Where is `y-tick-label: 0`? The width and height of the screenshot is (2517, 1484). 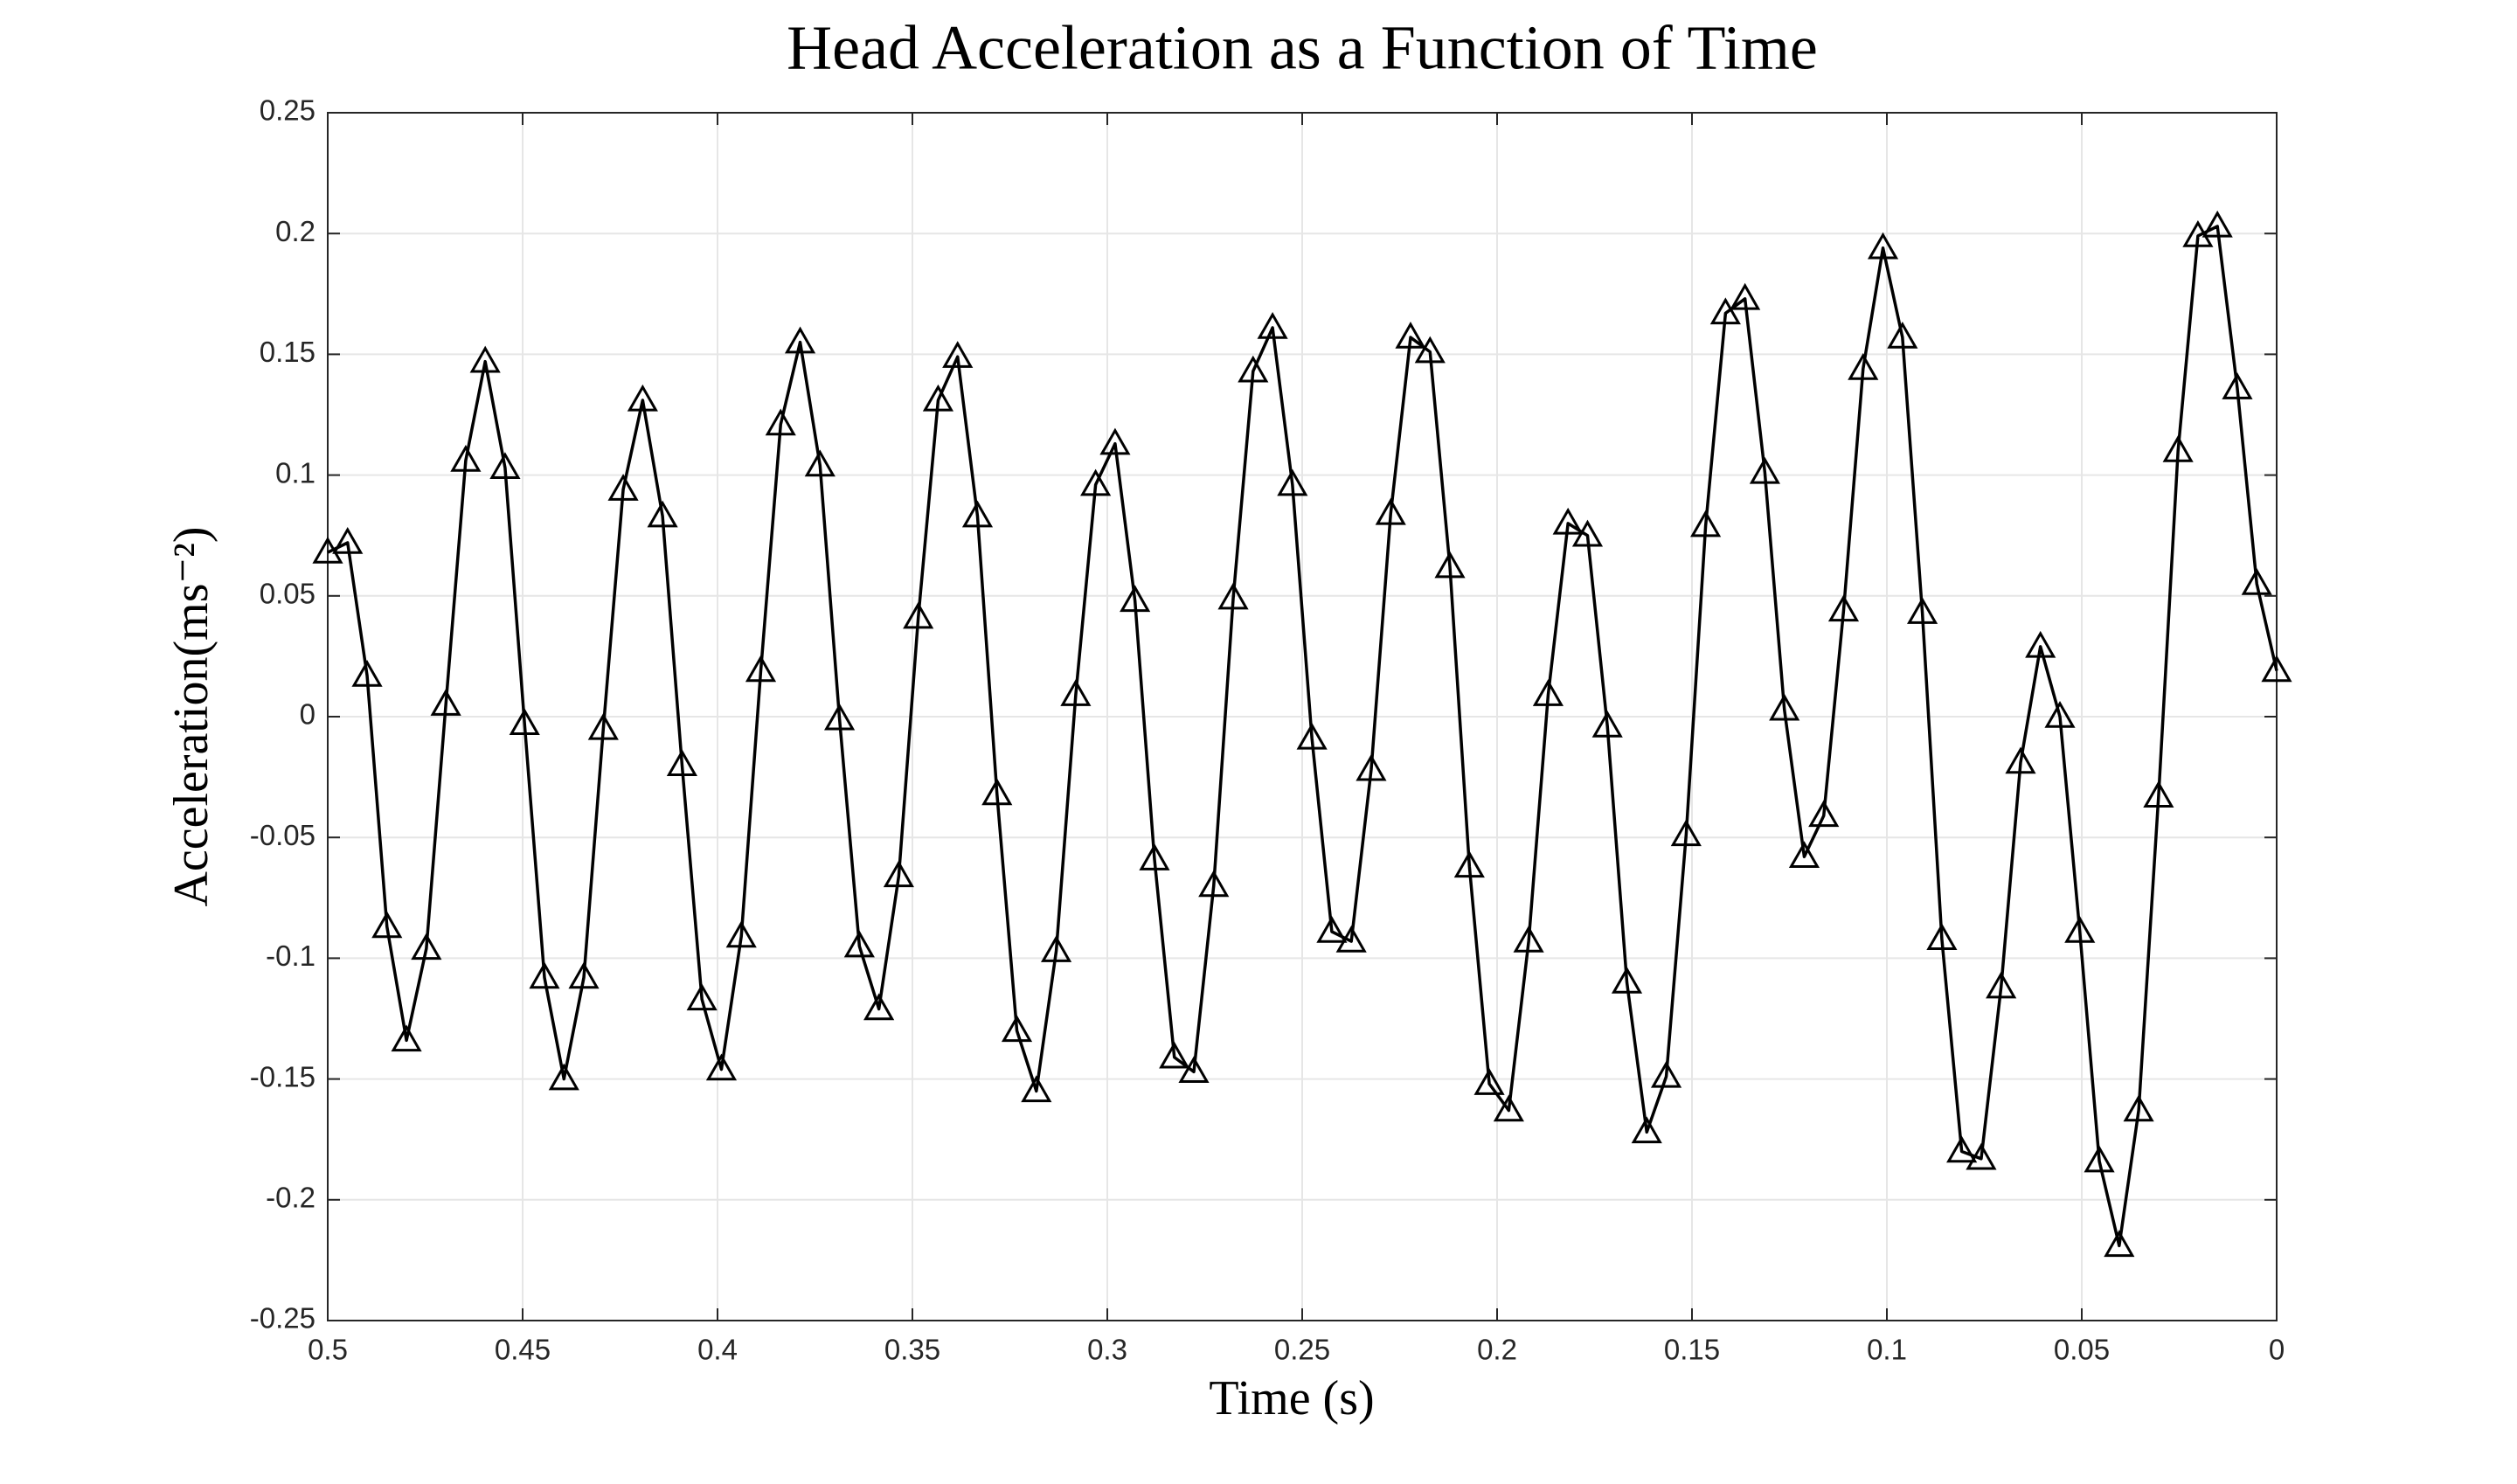
y-tick-label: 0 is located at coordinates (307, 714).